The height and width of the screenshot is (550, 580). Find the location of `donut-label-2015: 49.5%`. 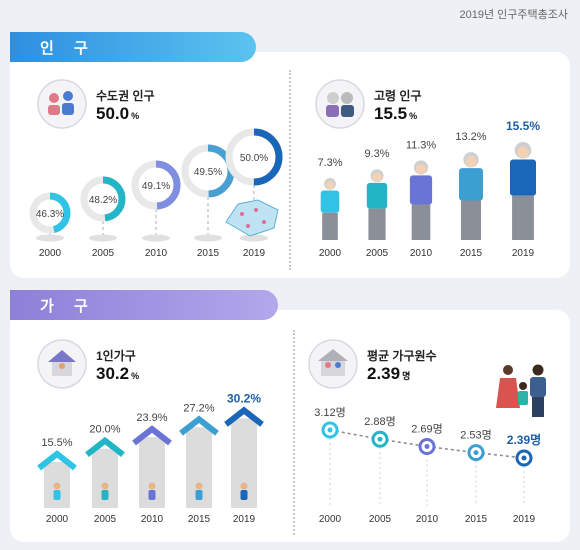

donut-label-2015: 49.5% is located at coordinates (208, 172).